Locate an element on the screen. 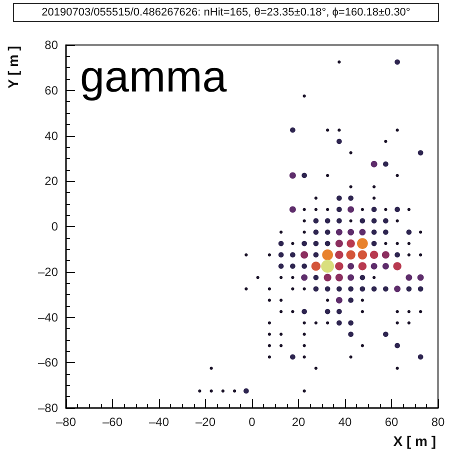 Image resolution: width=452 pixels, height=453 pixels. y-tick-label: 40 is located at coordinates (51, 135).